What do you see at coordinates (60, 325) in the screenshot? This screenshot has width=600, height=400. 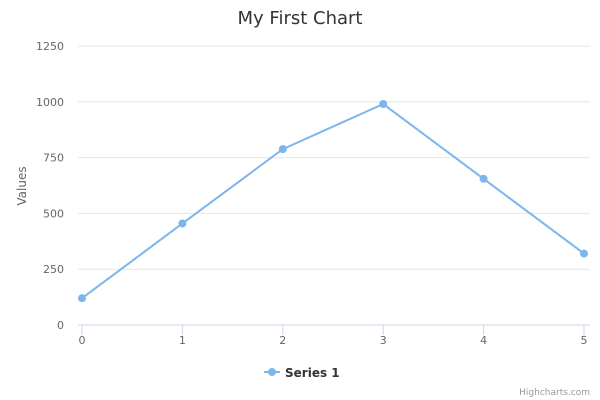 I see `y-tick-label: 0` at bounding box center [60, 325].